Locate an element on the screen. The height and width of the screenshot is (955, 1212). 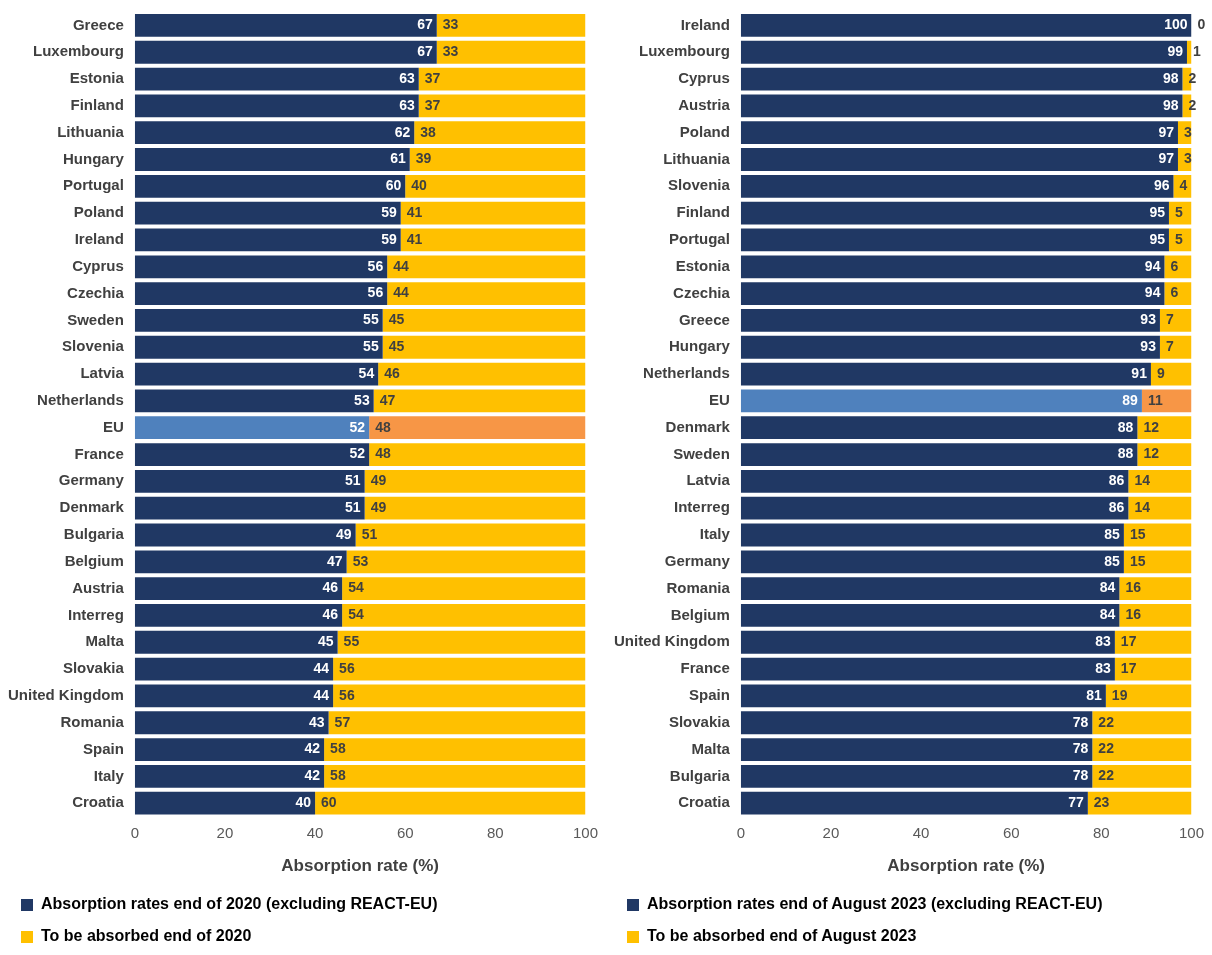
y-tick-label: Romania is located at coordinates (698, 587).